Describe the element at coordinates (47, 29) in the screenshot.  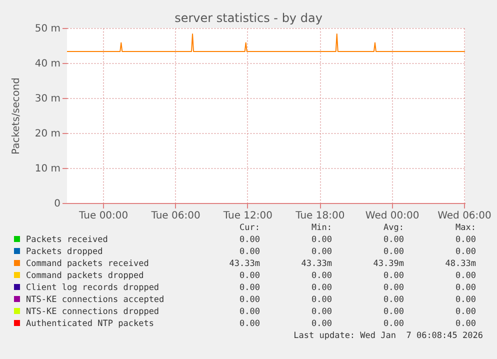
I see `y-tick-label: 50 m` at that location.